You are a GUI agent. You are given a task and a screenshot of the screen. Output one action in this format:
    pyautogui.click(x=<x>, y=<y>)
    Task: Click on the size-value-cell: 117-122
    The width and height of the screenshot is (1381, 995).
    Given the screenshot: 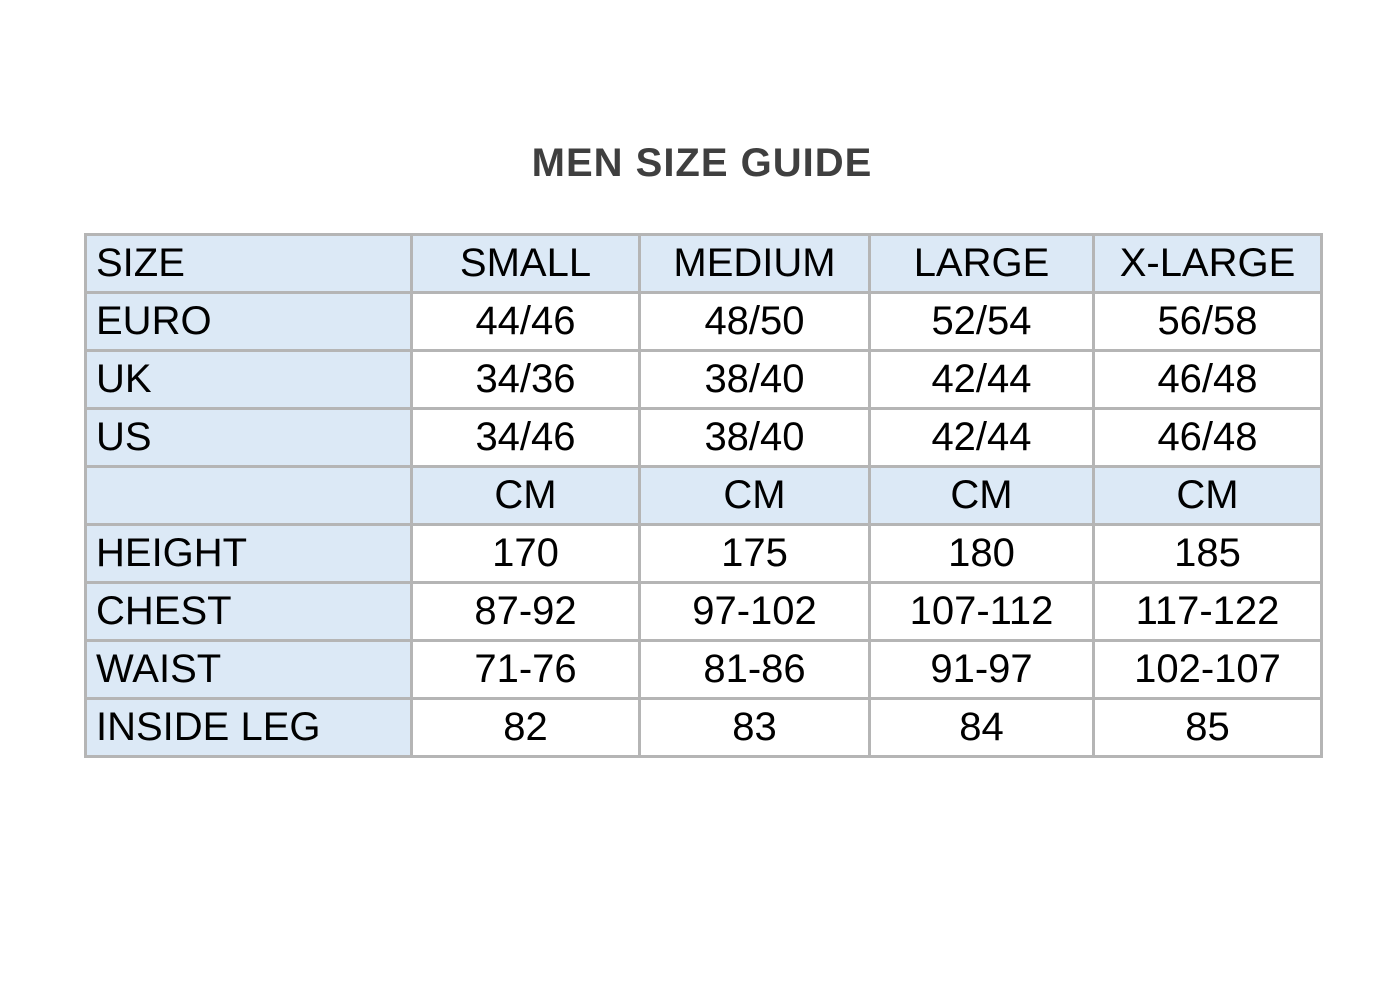 What is the action you would take?
    pyautogui.click(x=1207, y=611)
    